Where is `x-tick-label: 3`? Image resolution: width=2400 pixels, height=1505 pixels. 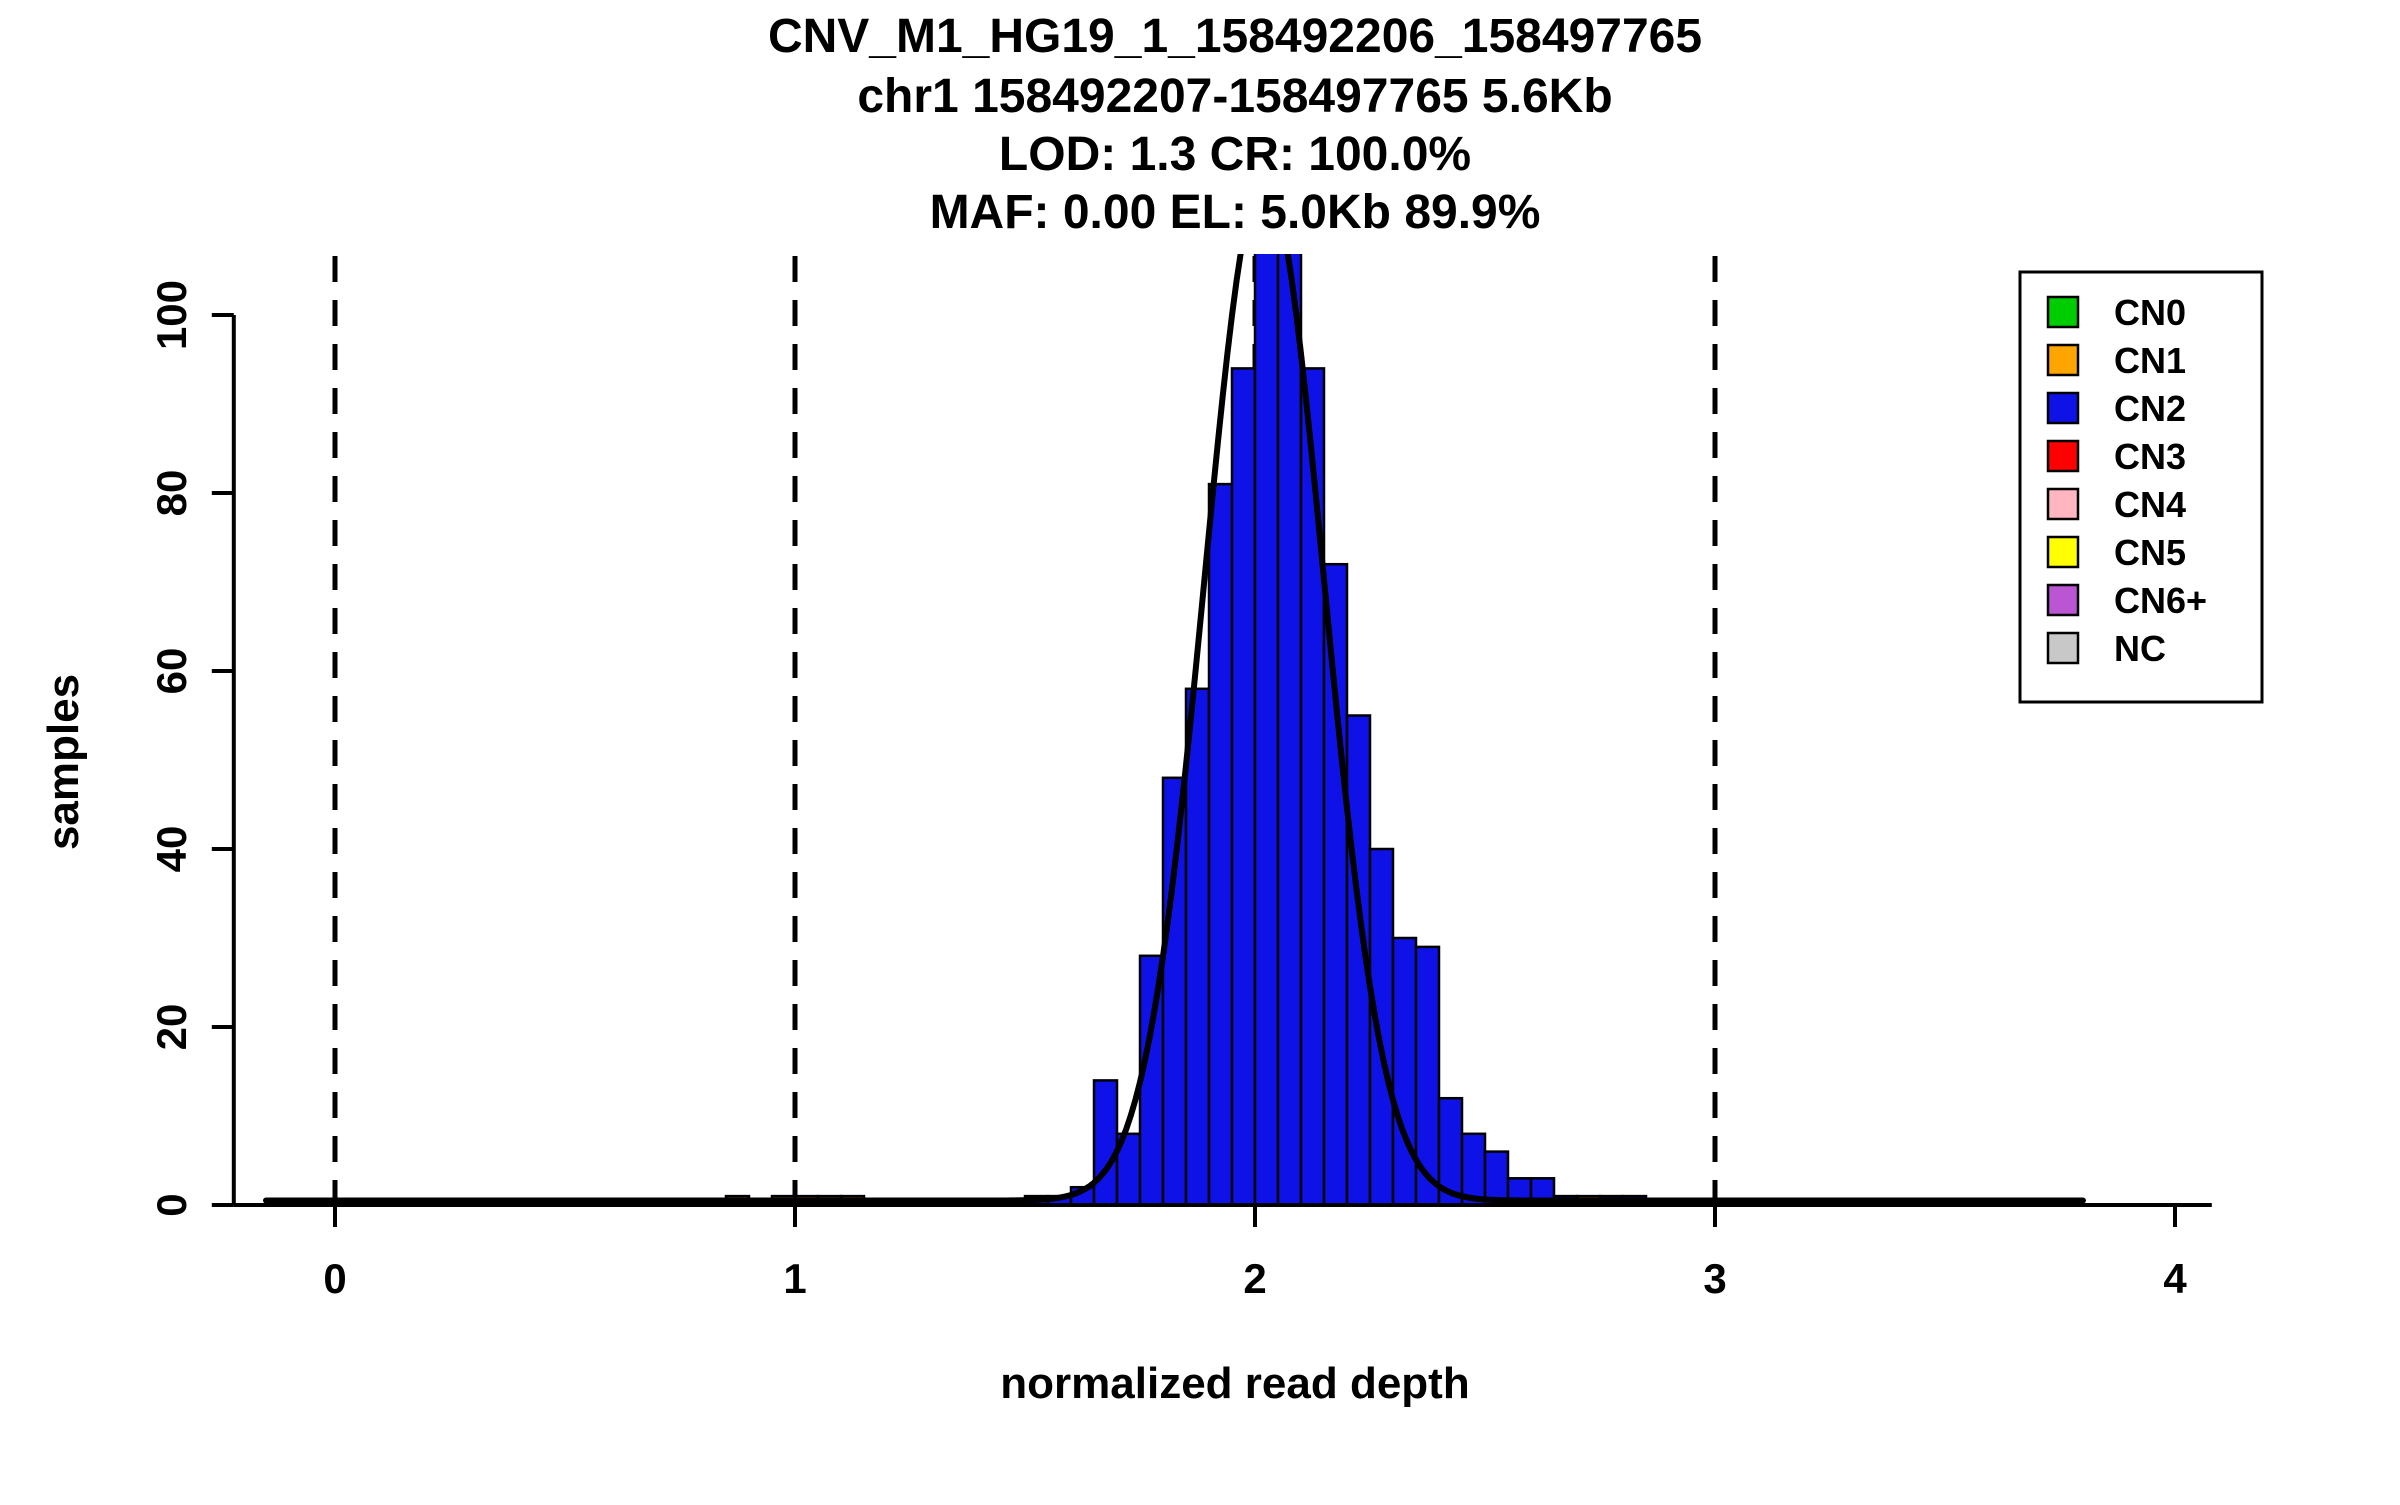 x-tick-label: 3 is located at coordinates (1714, 1278).